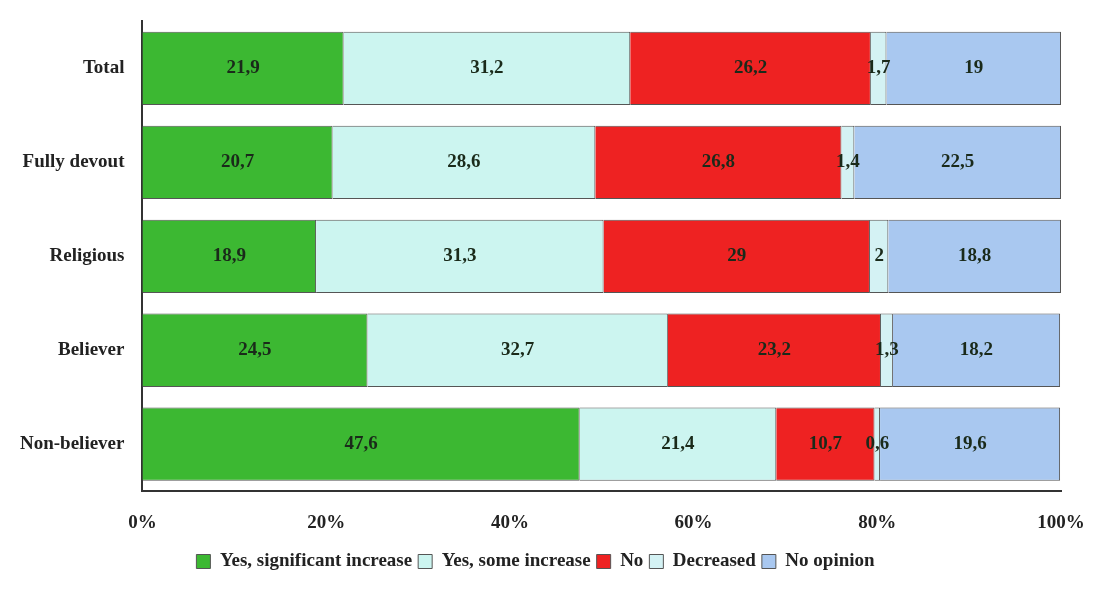  I want to click on data-label: 31,2, so click(487, 67).